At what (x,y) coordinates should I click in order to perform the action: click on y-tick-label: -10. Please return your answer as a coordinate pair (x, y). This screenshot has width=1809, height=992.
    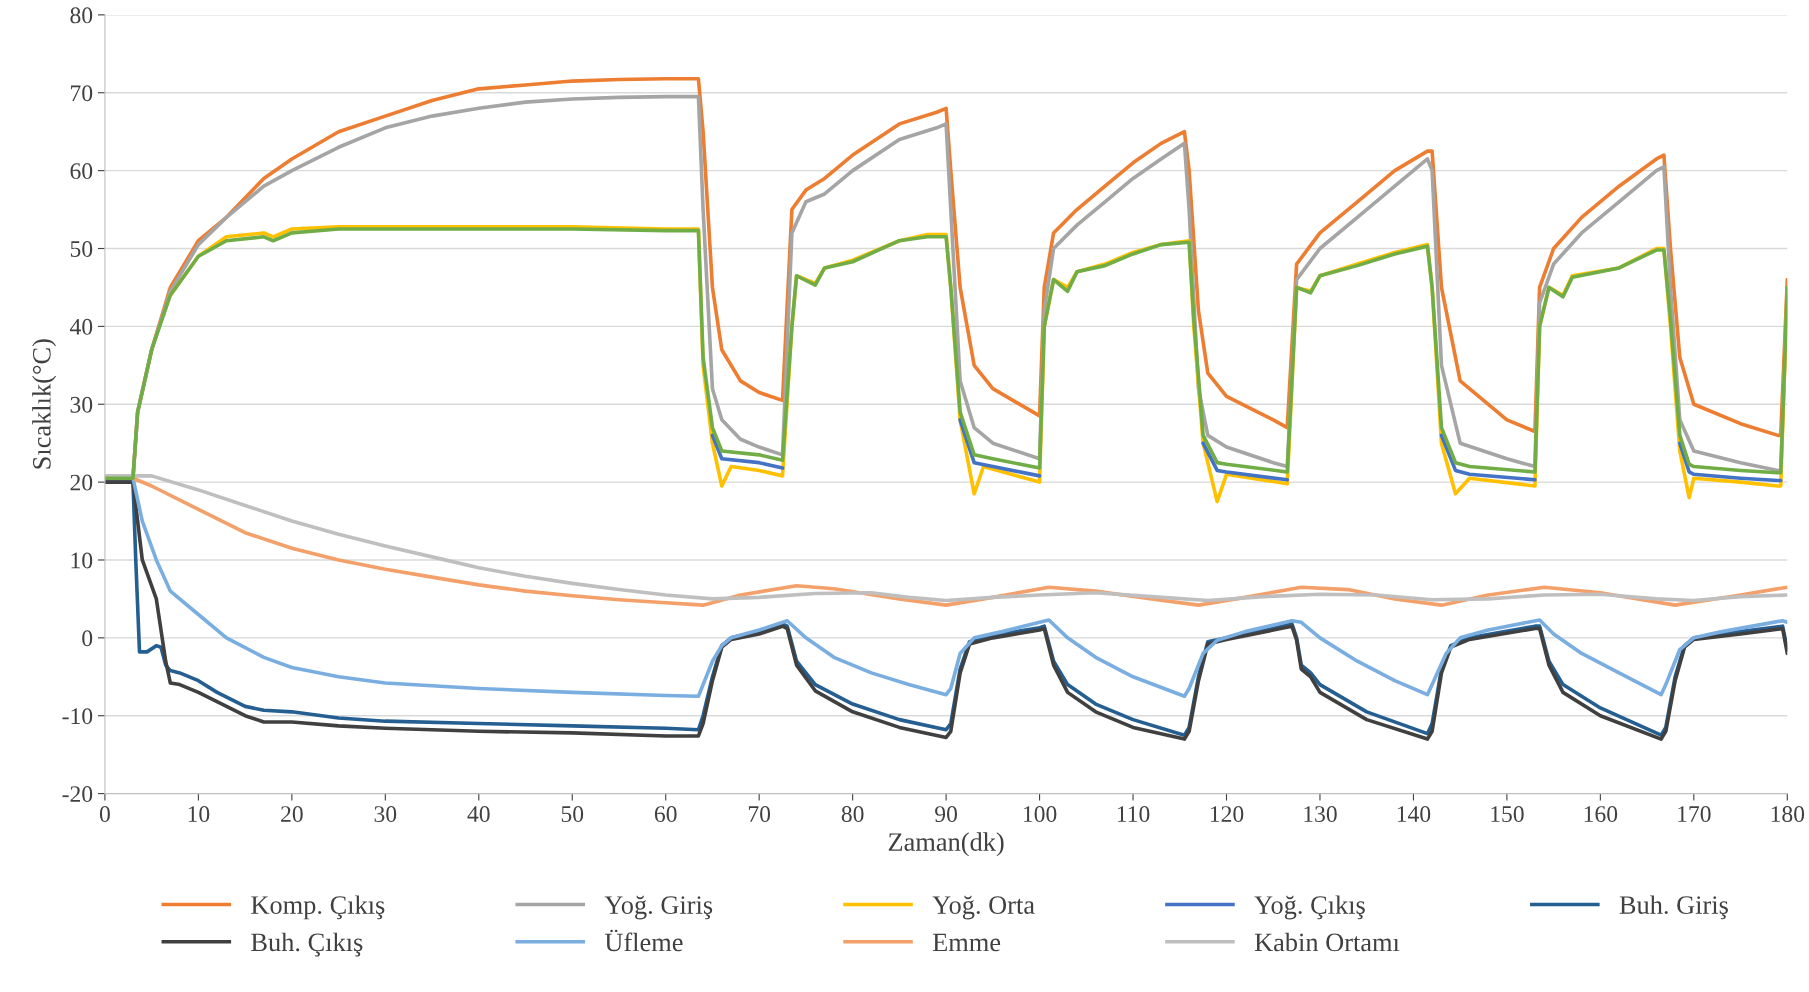
    Looking at the image, I should click on (77, 716).